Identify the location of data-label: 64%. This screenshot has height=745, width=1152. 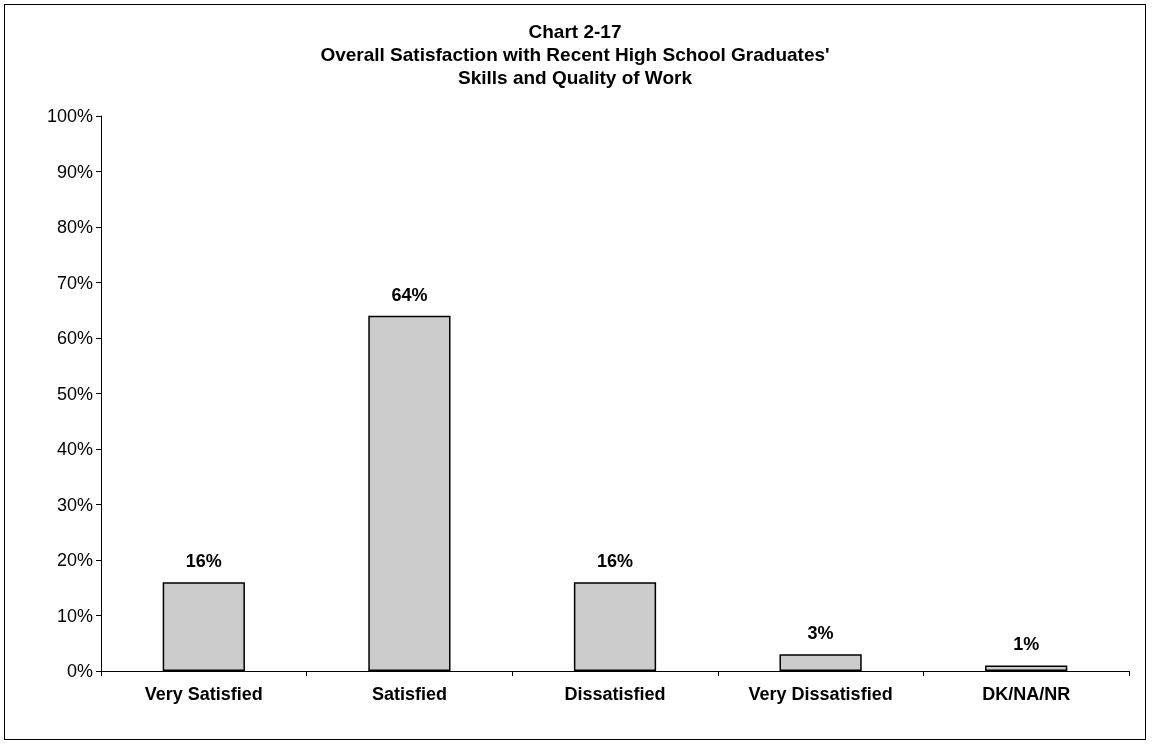
(409, 294).